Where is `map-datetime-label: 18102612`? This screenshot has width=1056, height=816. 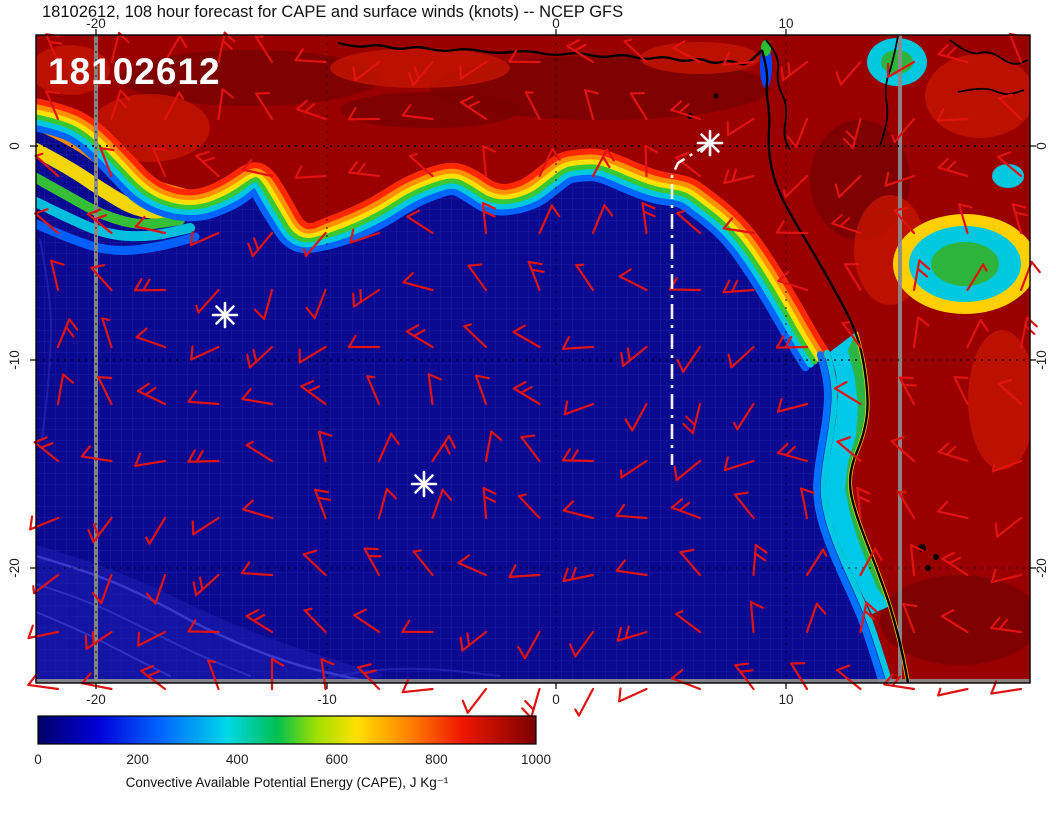
map-datetime-label: 18102612 is located at coordinates (134, 71).